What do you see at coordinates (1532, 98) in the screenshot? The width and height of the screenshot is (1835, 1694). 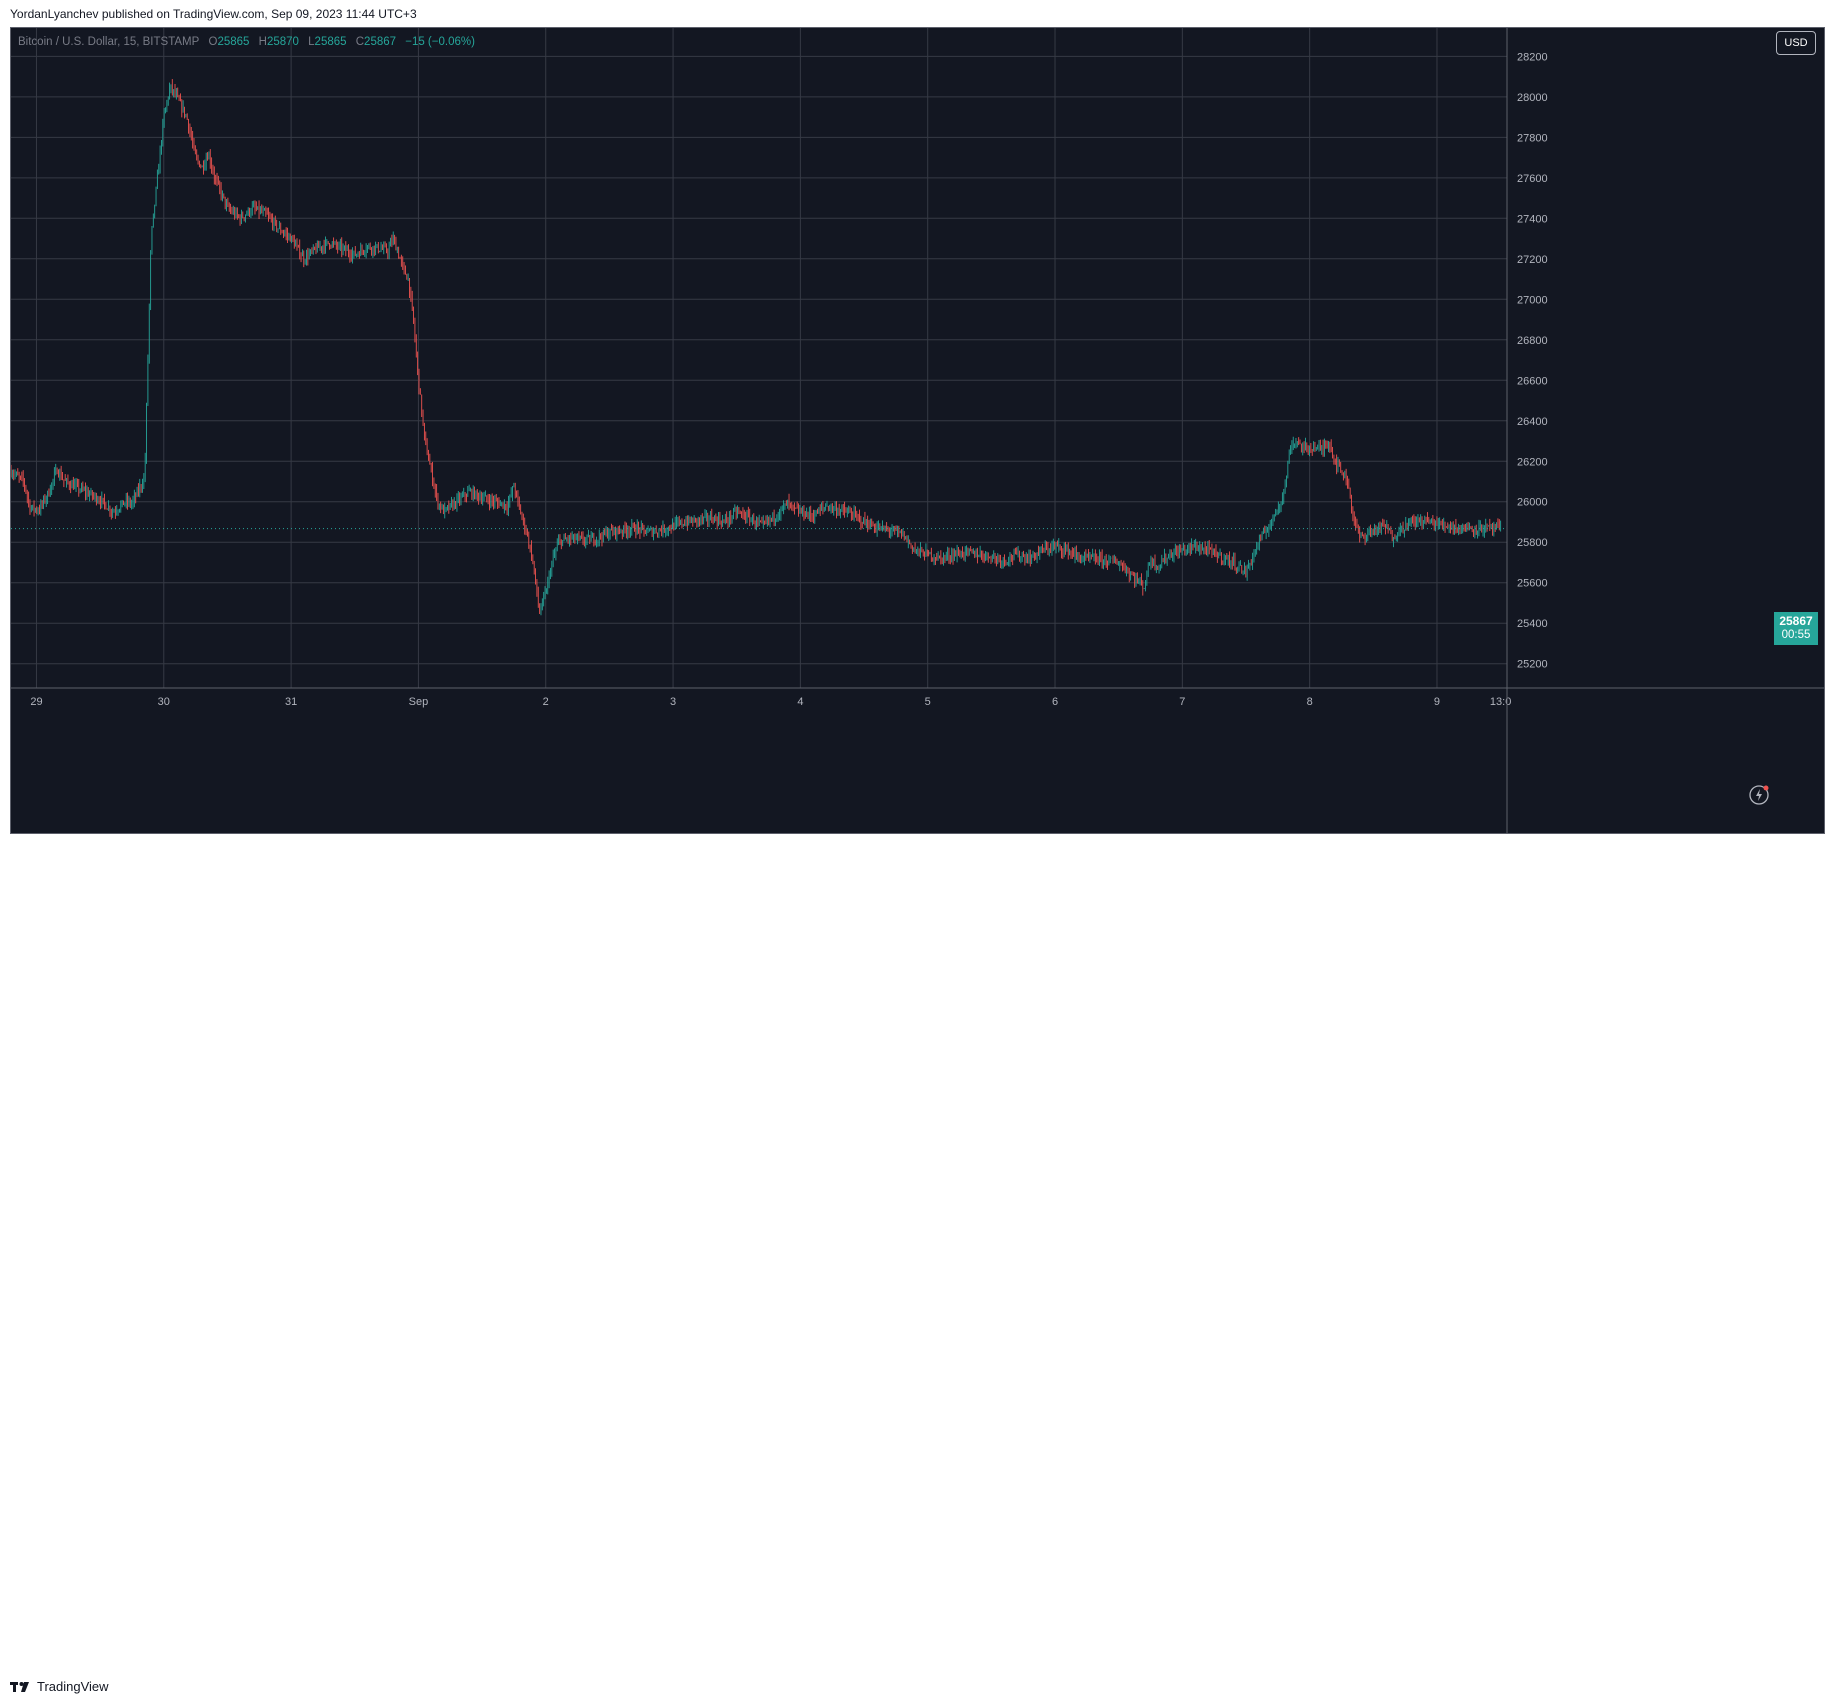 I see `y-tick-label: 28000` at bounding box center [1532, 98].